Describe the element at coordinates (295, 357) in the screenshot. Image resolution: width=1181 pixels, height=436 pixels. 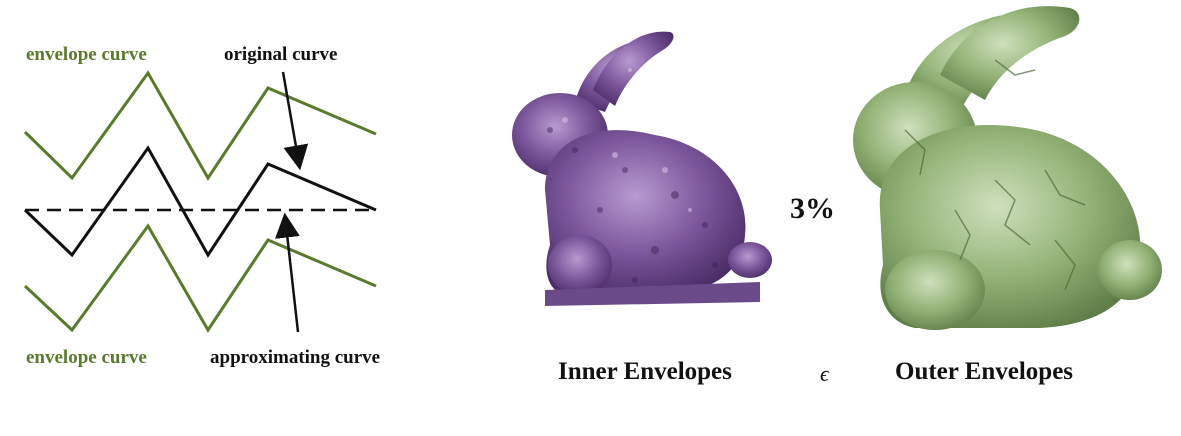
I see `approximating-curve-label: approximating curve` at that location.